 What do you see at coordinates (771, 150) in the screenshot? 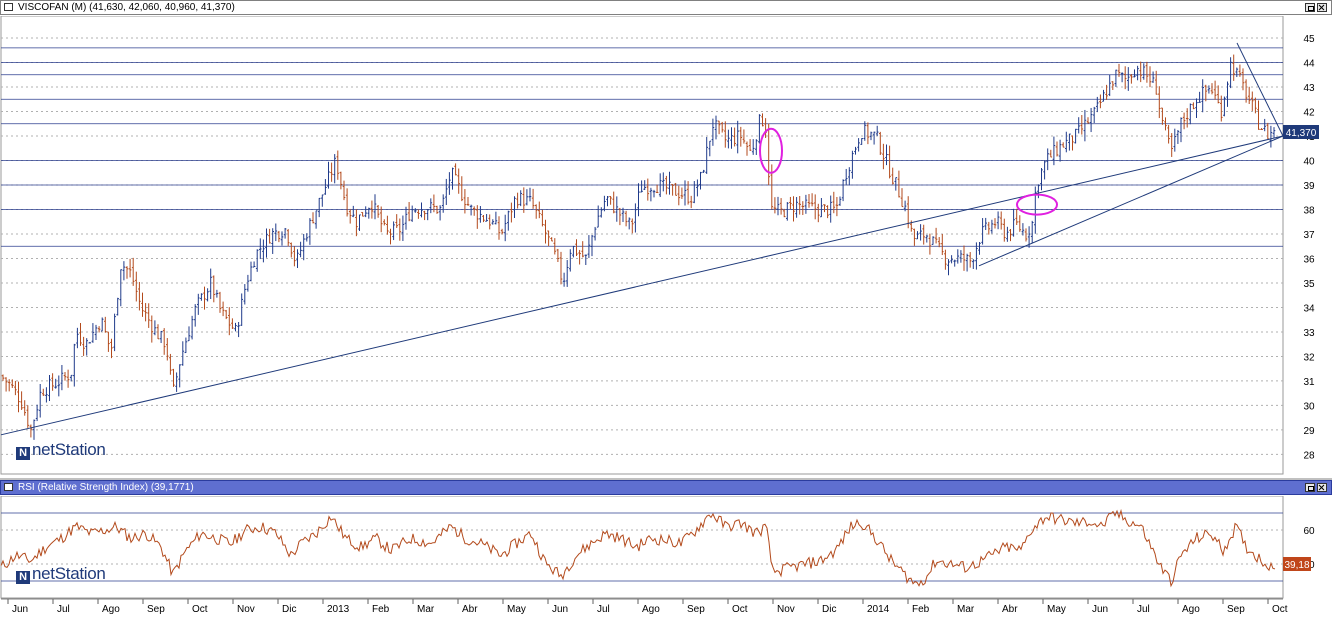
I see `highlight-ellipse` at bounding box center [771, 150].